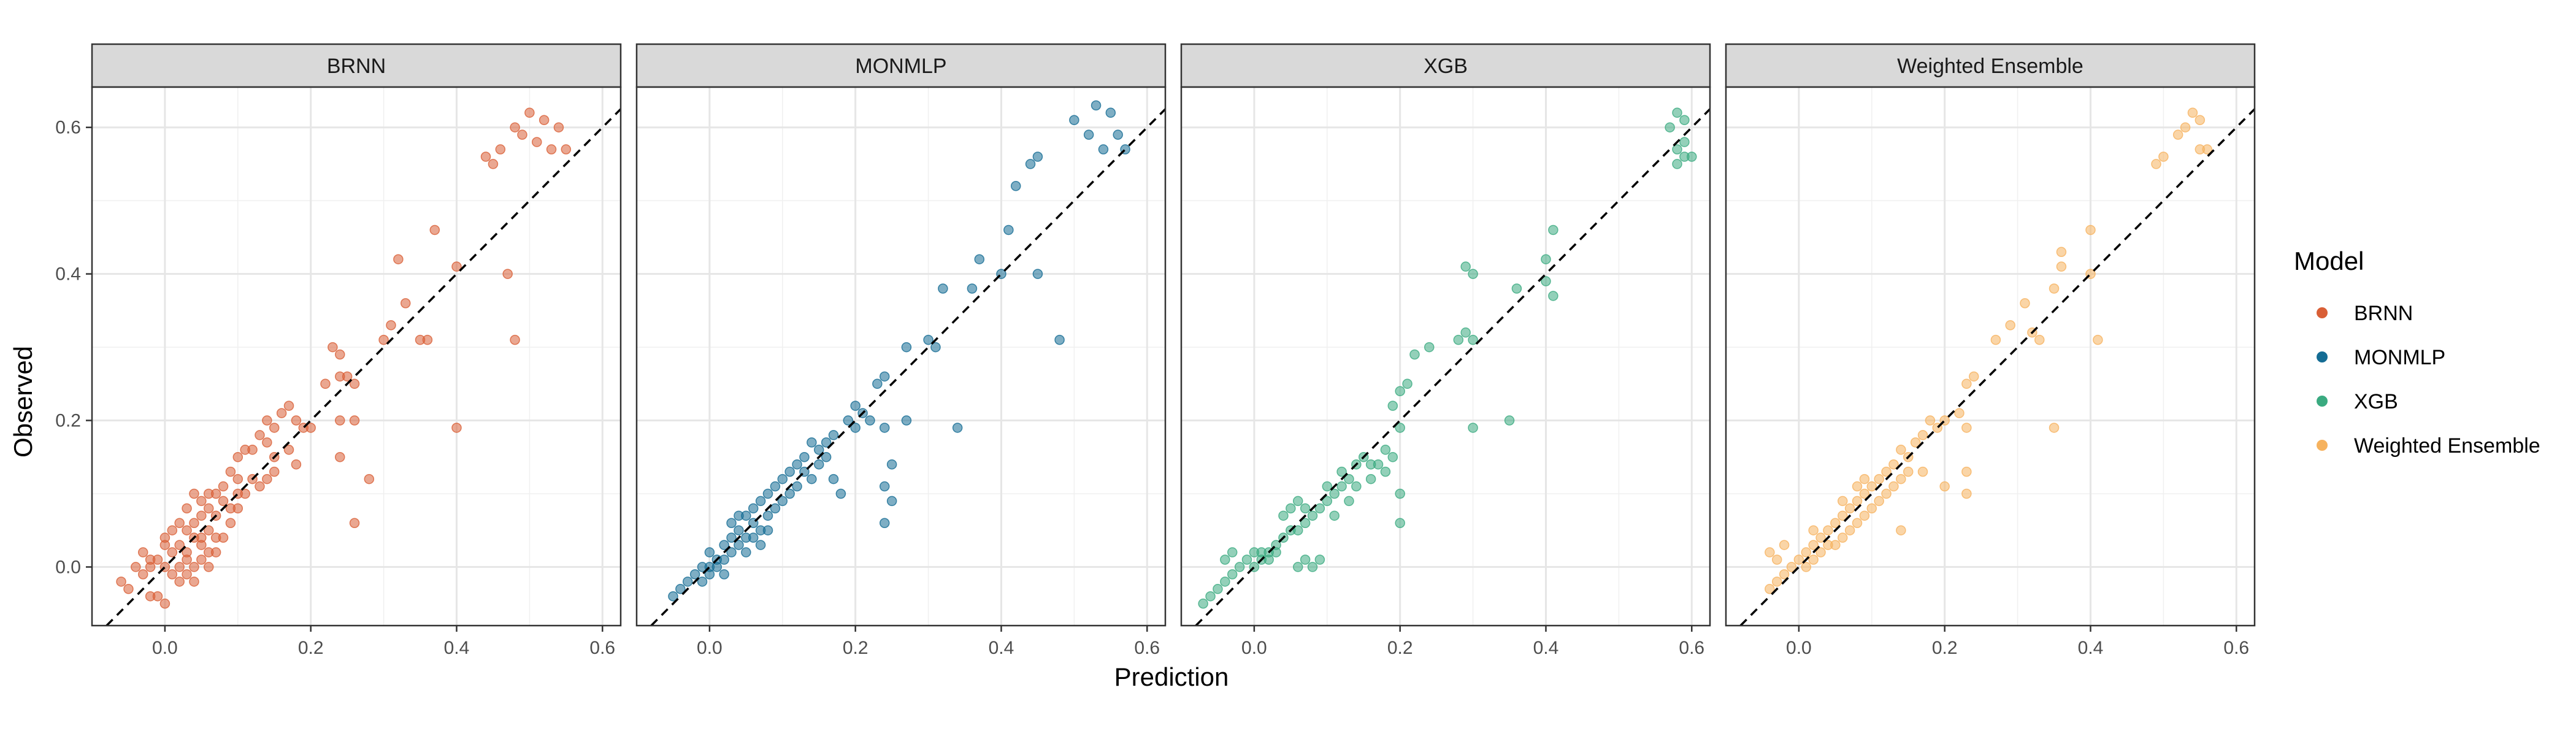 The image size is (2576, 736). What do you see at coordinates (2322, 445) in the screenshot?
I see `legend-key-weighted-ensemble` at bounding box center [2322, 445].